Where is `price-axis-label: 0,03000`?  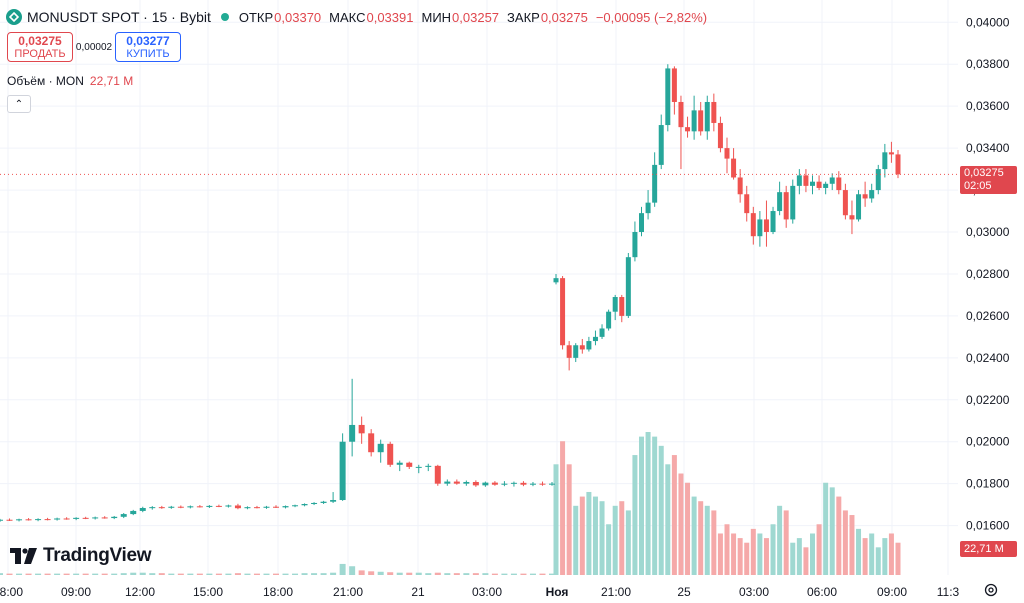
price-axis-label: 0,03000 is located at coordinates (988, 232).